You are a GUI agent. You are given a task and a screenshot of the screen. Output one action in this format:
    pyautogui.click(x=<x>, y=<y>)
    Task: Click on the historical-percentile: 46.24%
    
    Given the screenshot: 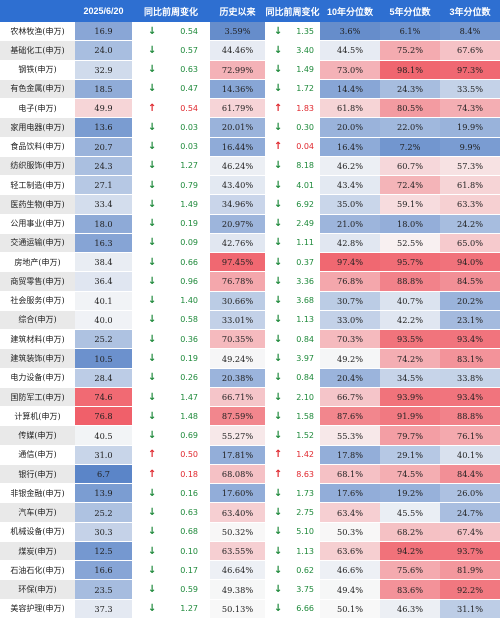 What is the action you would take?
    pyautogui.click(x=237, y=166)
    